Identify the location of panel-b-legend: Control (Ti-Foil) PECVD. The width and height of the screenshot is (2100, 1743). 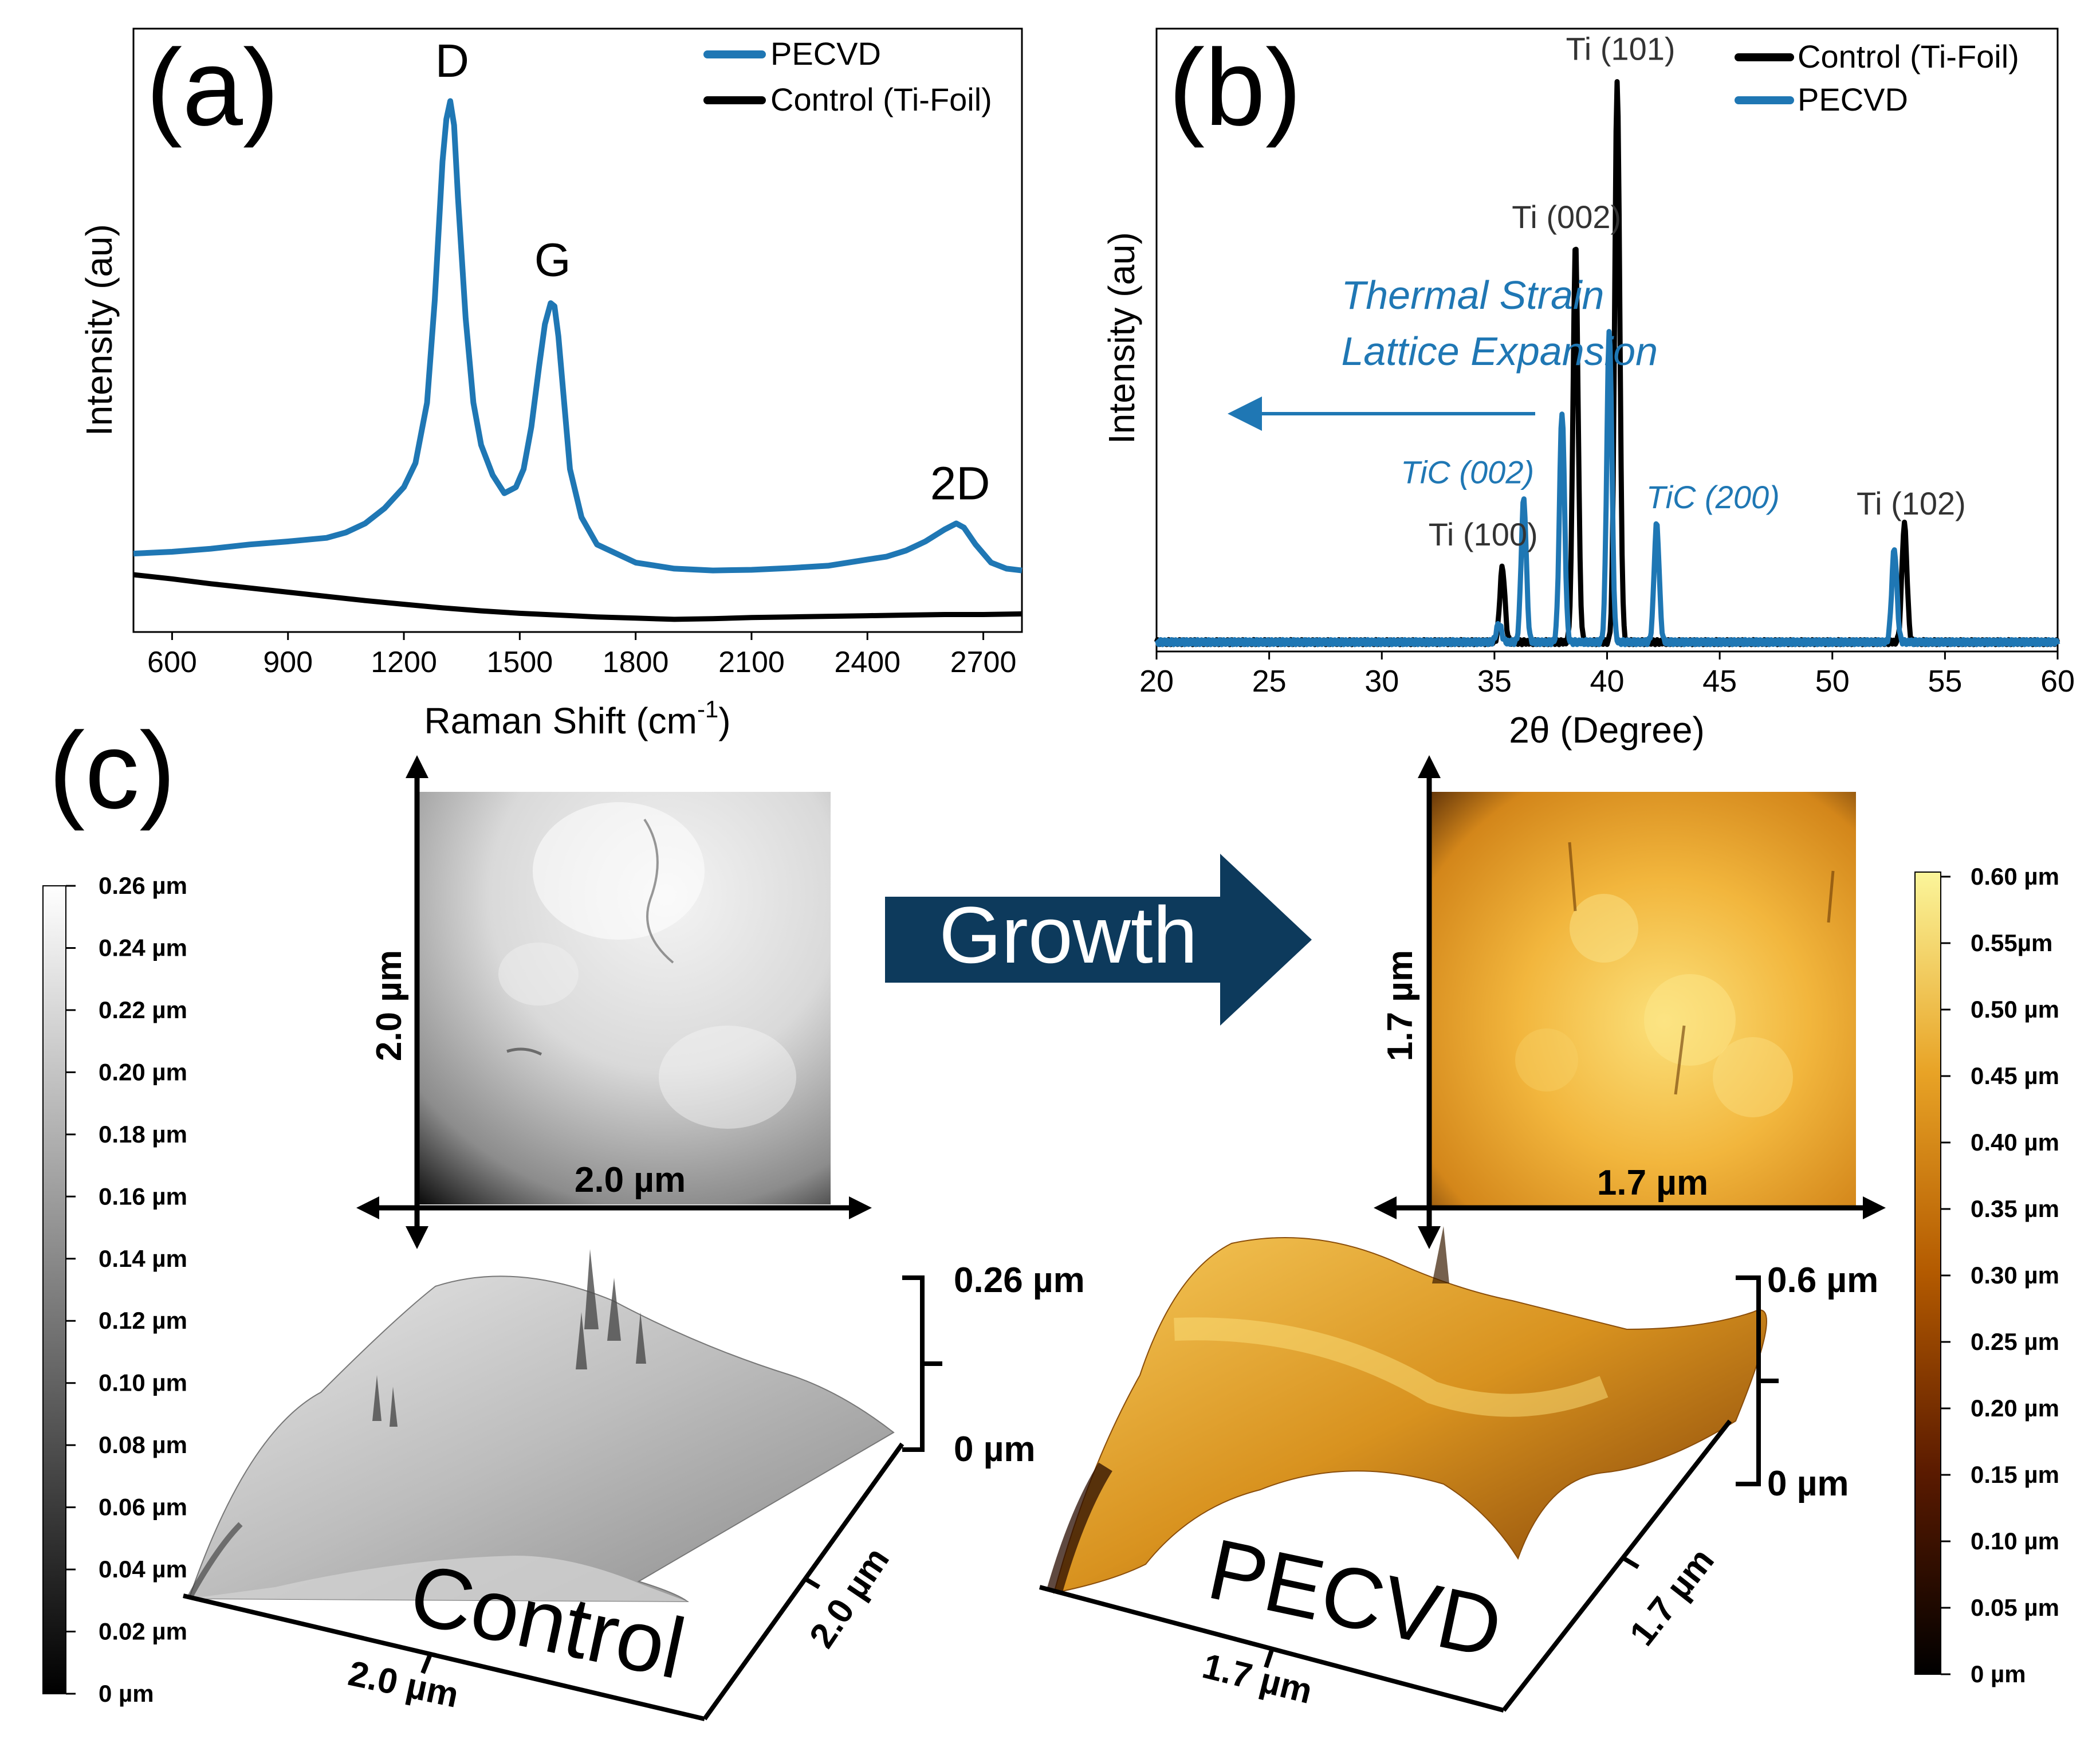
(1877, 78).